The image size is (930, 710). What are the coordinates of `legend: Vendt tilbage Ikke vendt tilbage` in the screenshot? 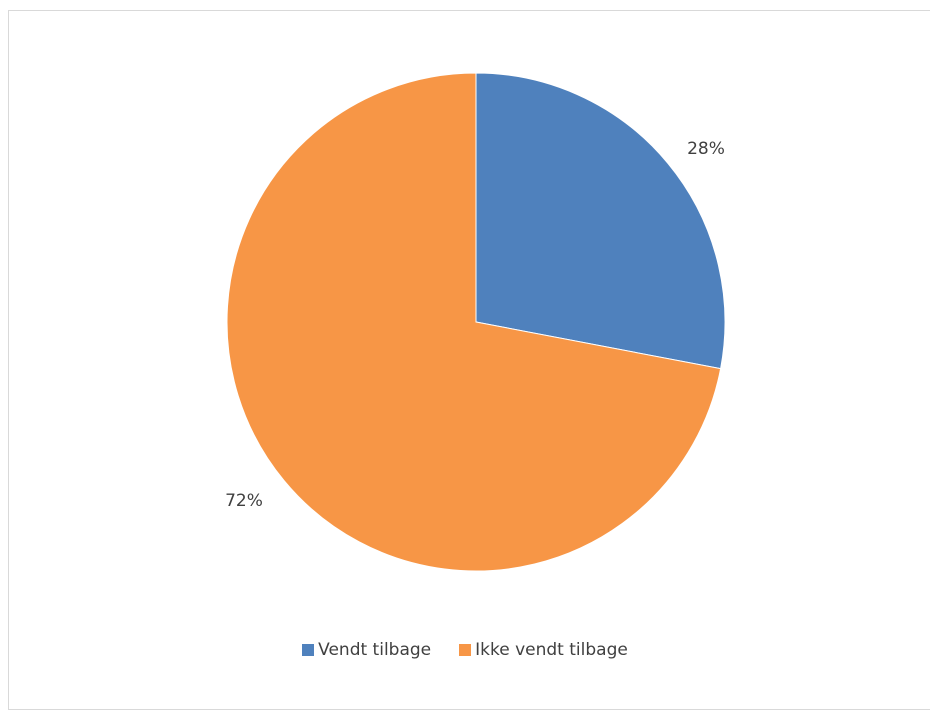 It's located at (465, 650).